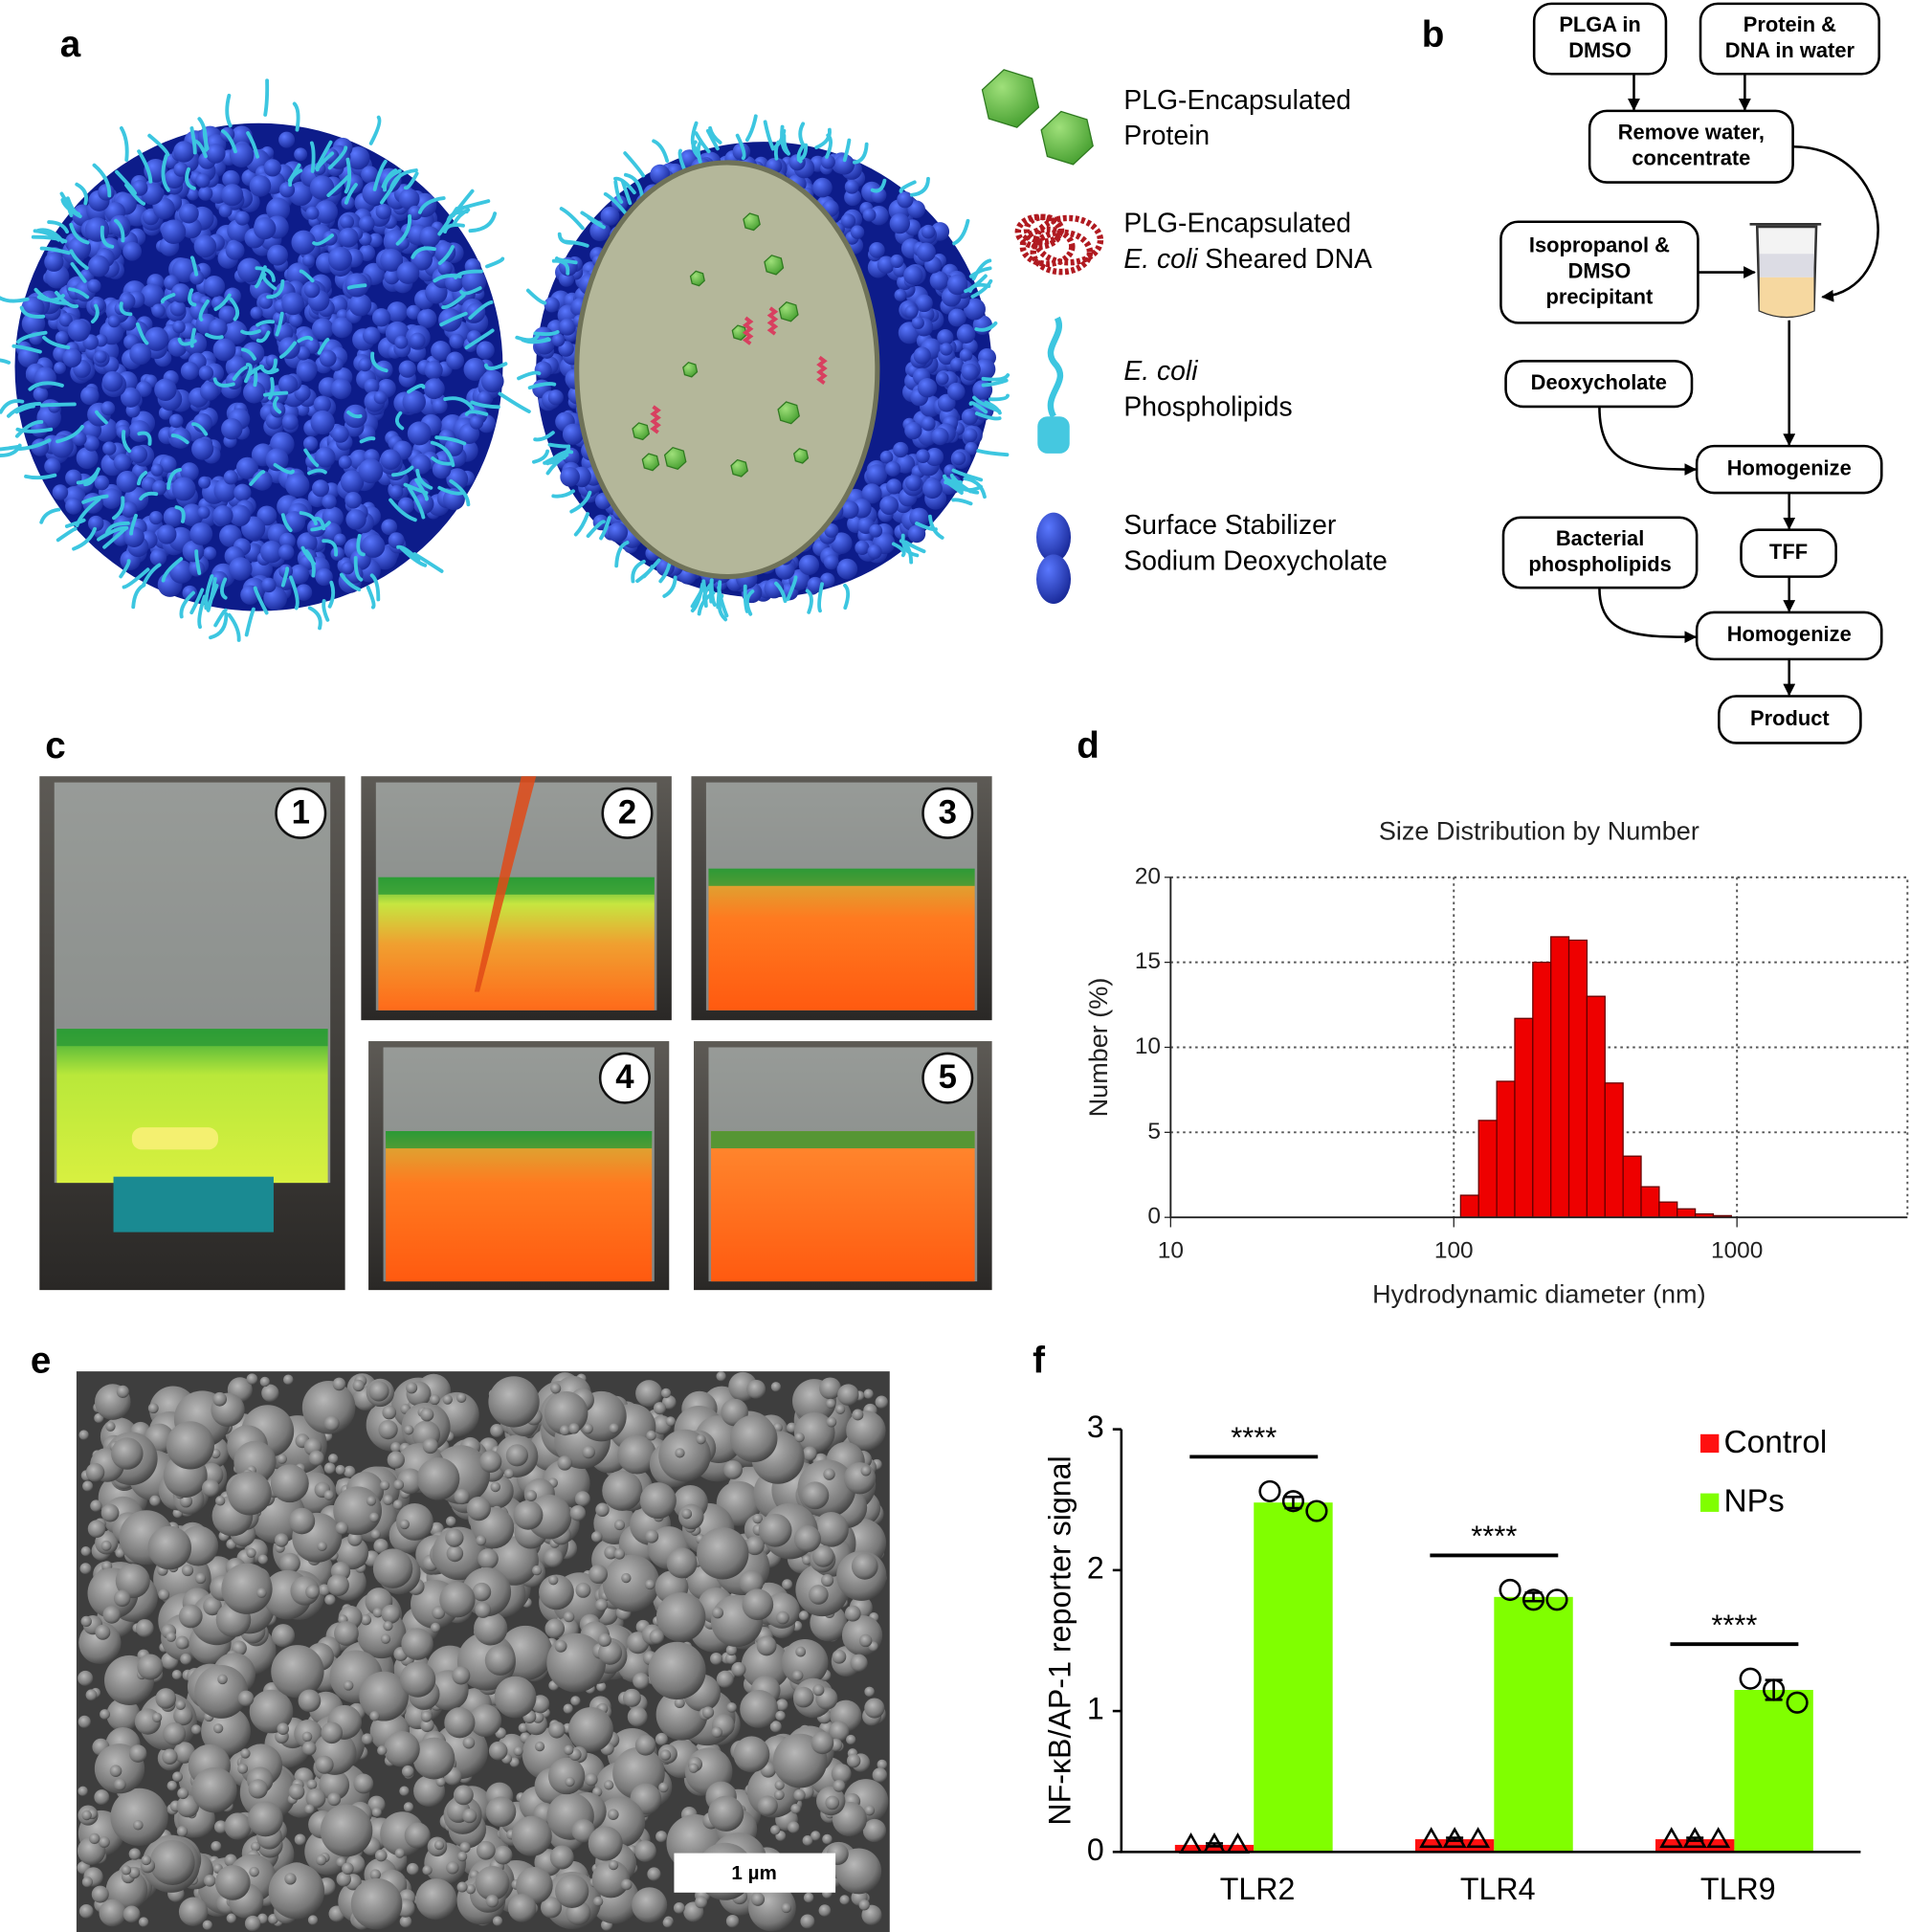 This screenshot has width=1910, height=1932. What do you see at coordinates (1600, 24) in the screenshot?
I see `flow-node-label: PLGA in` at bounding box center [1600, 24].